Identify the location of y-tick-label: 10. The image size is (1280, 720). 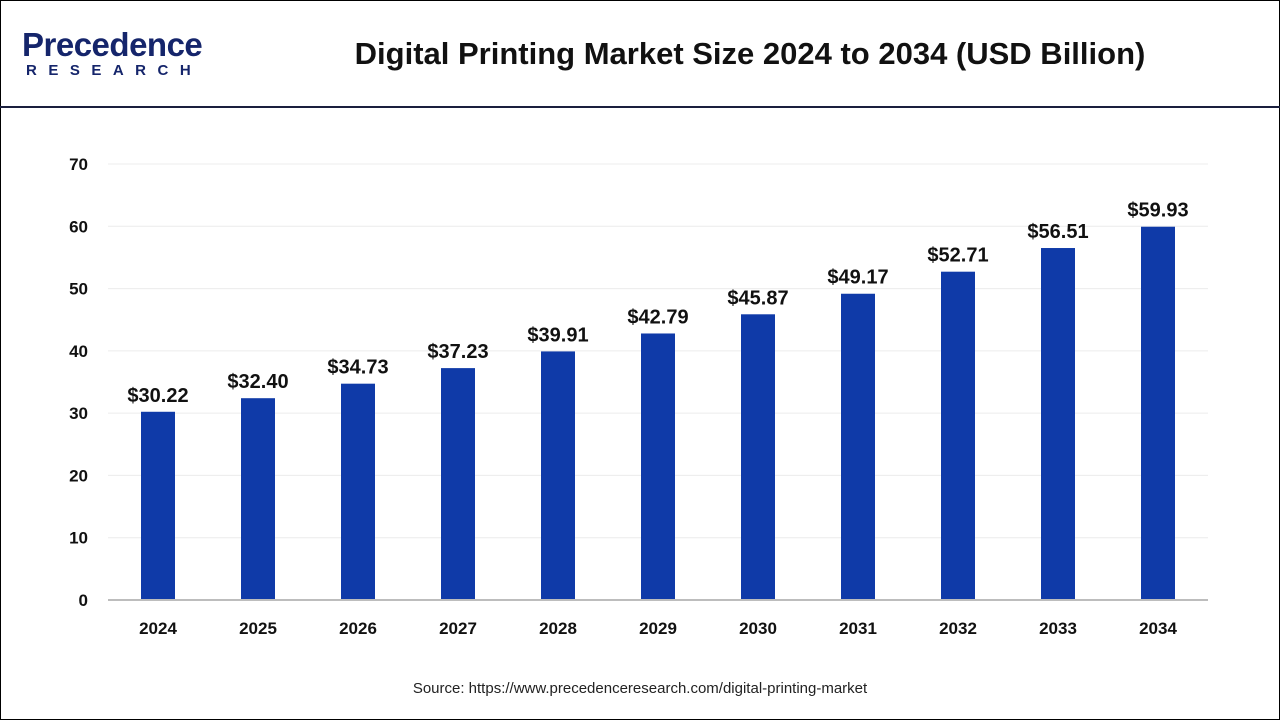
(78, 538).